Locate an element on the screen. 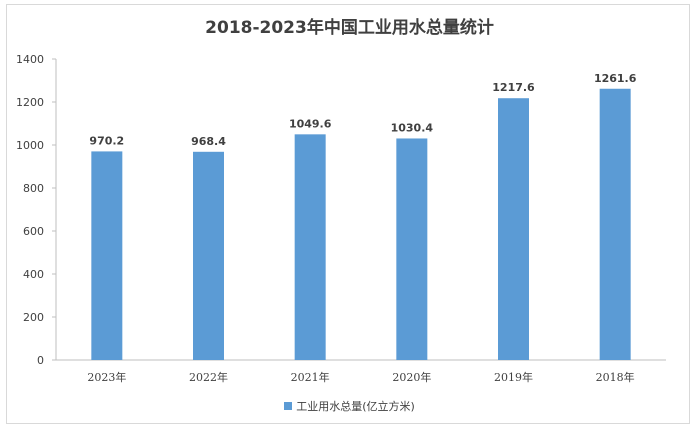 Image resolution: width=699 pixels, height=433 pixels. data-label: 1217.6 is located at coordinates (513, 87).